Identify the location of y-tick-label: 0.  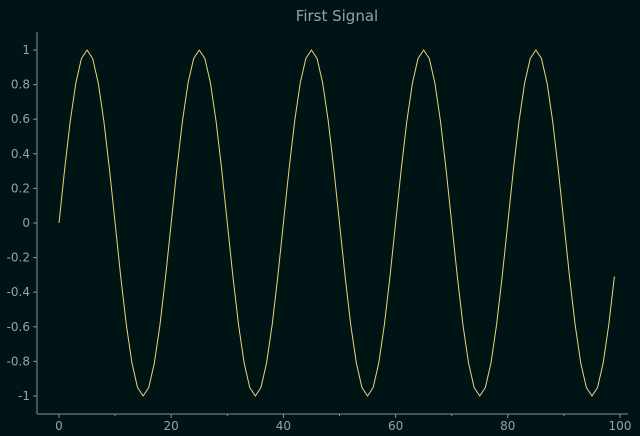
(26, 223).